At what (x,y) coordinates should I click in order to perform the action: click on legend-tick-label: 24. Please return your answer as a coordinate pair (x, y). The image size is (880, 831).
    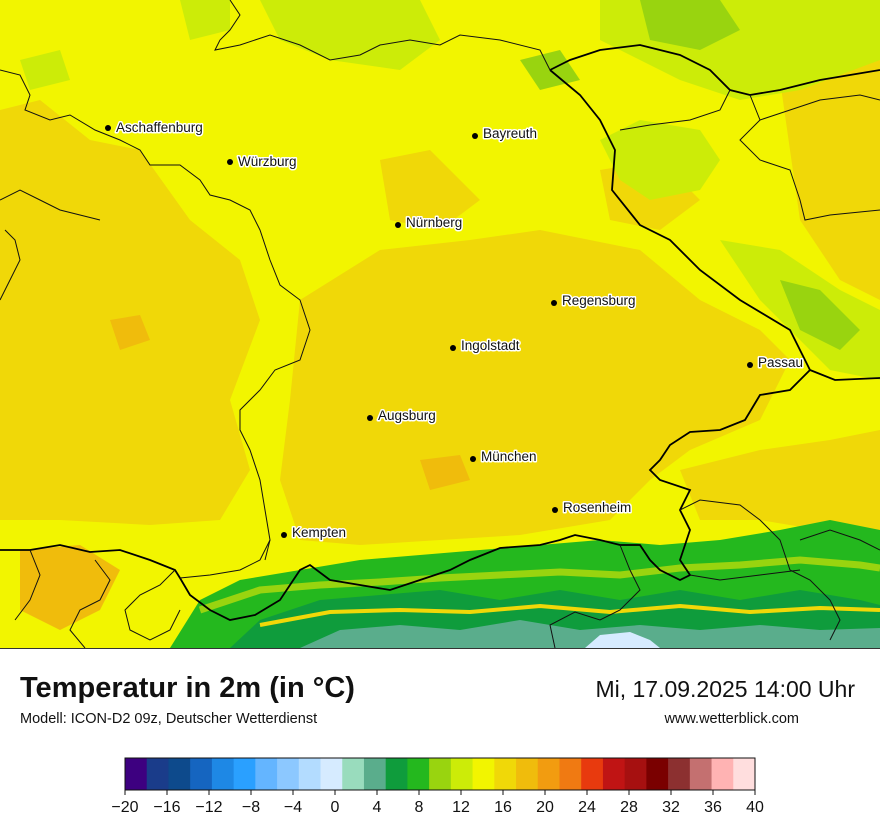
    Looking at the image, I should click on (587, 807).